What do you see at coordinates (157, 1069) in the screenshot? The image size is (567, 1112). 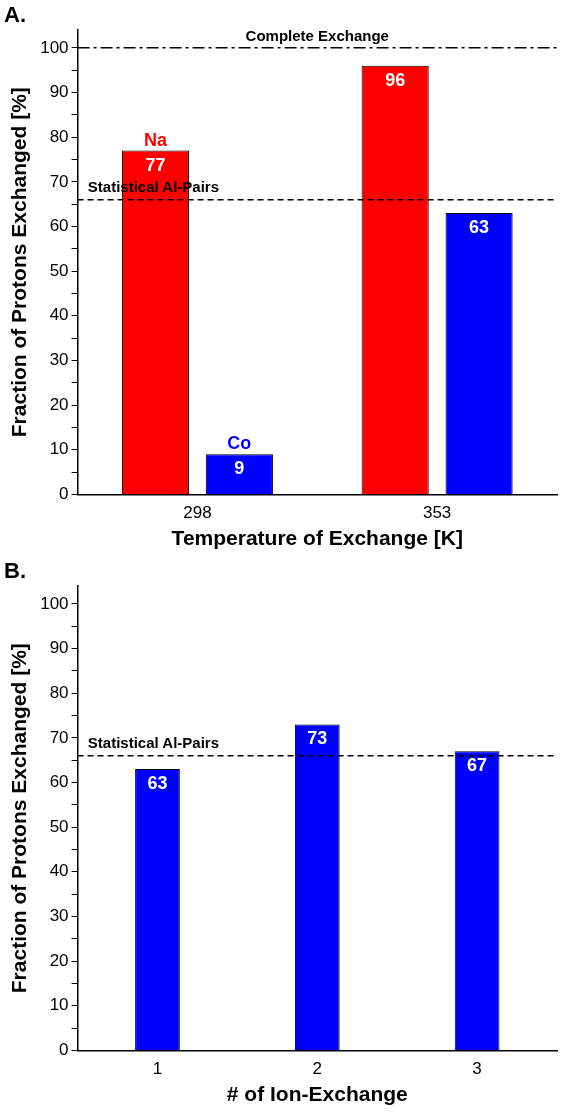 I see `x-tick-label: 1` at bounding box center [157, 1069].